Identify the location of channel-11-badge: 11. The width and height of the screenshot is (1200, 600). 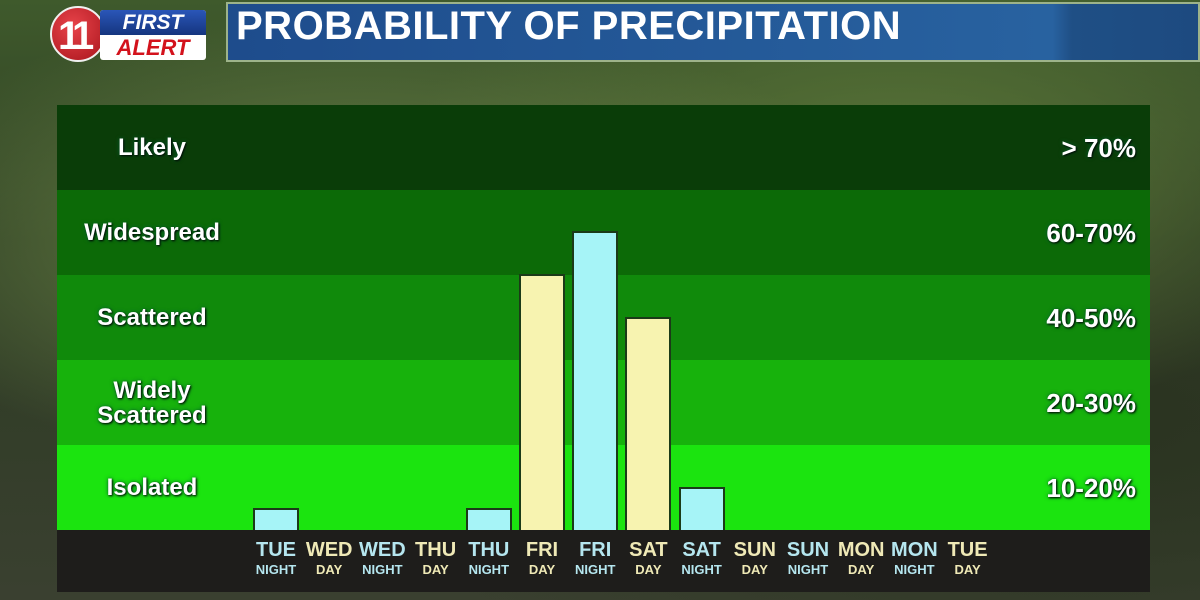
(78, 34).